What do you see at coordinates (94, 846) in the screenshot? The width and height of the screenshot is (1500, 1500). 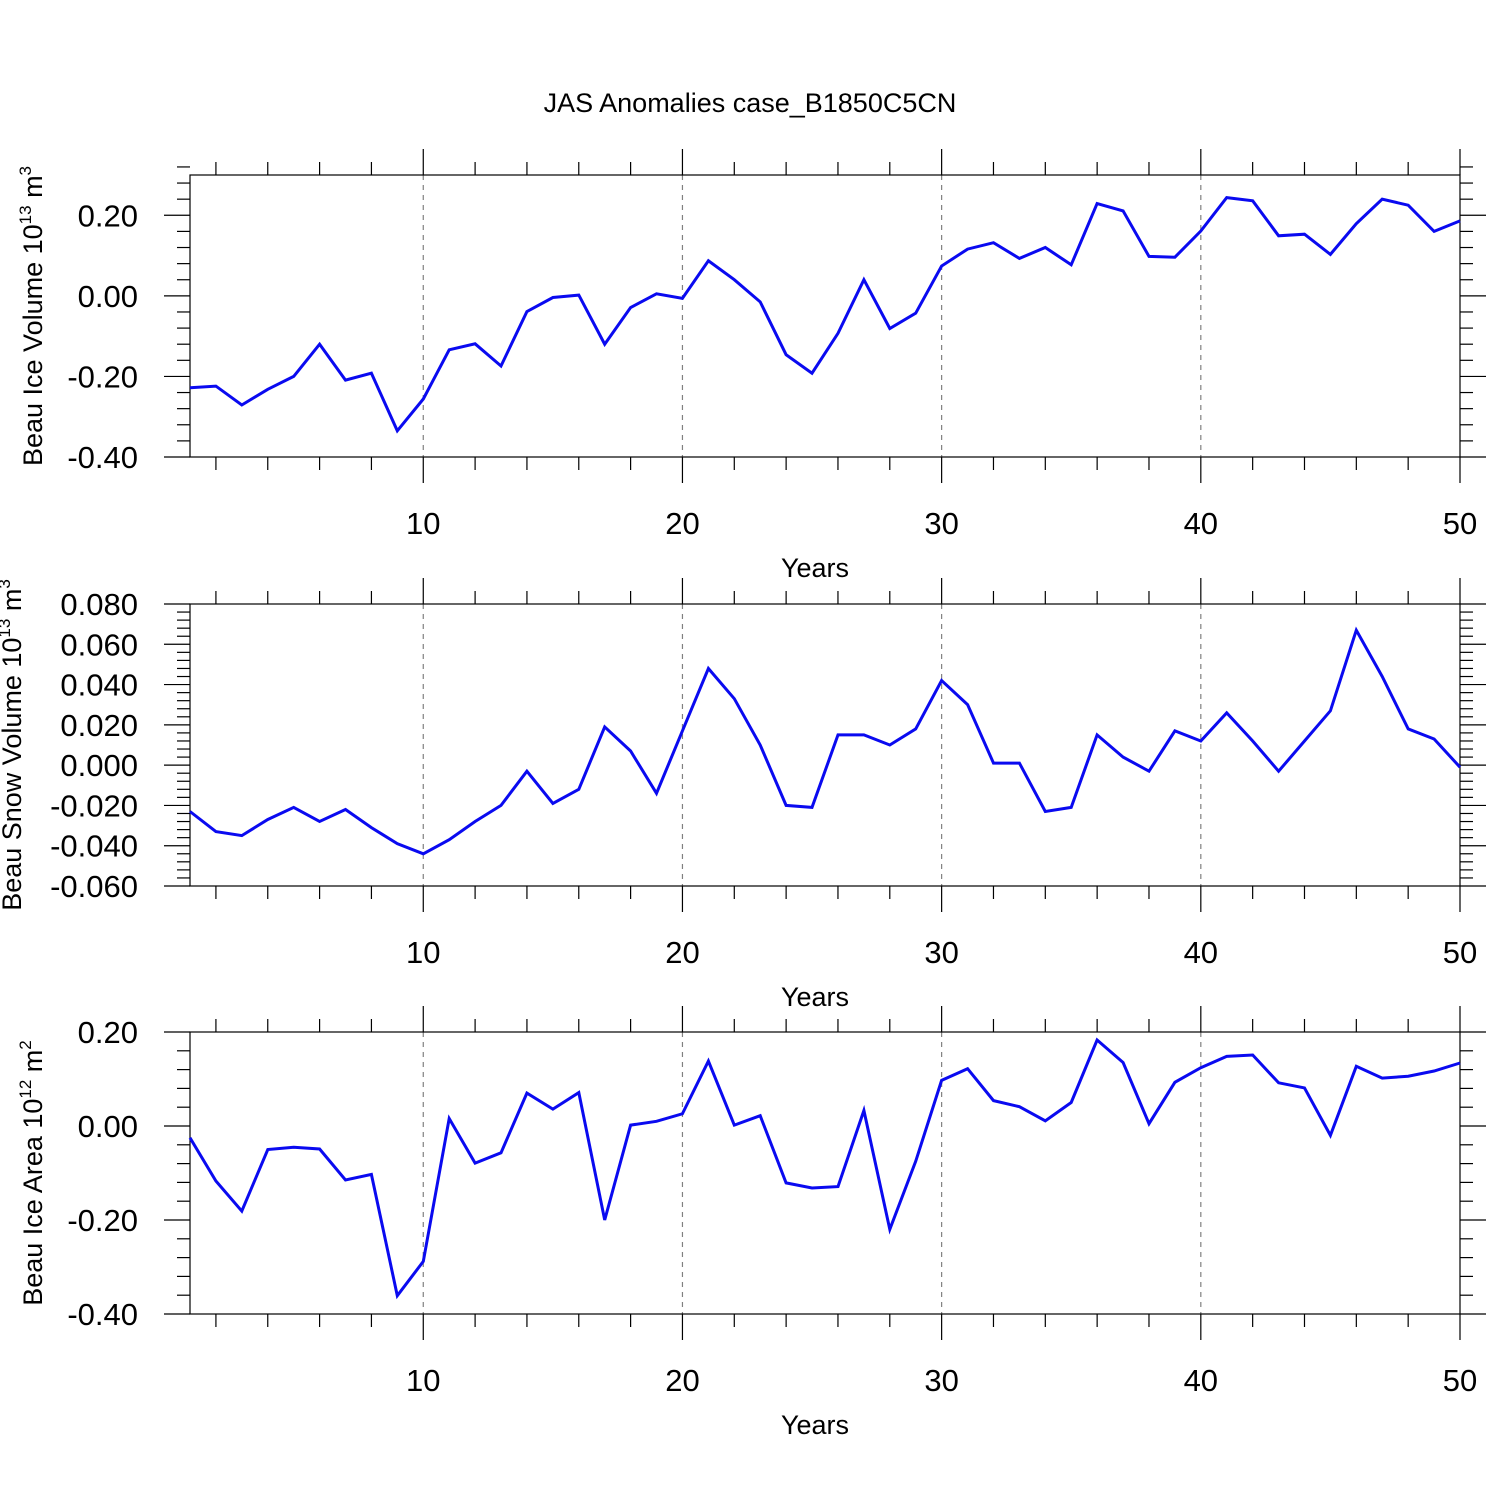 I see `y-tick-label: -0.040` at bounding box center [94, 846].